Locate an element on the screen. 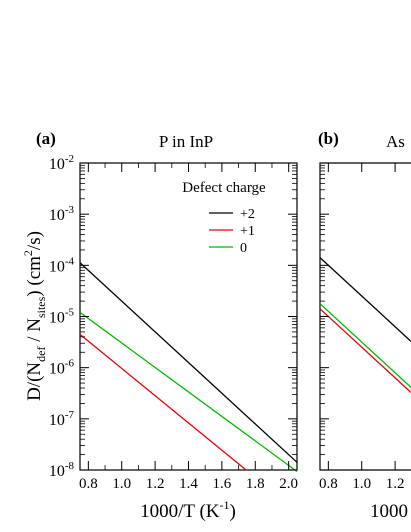  panel-b-ticks-group is located at coordinates (358, 316).